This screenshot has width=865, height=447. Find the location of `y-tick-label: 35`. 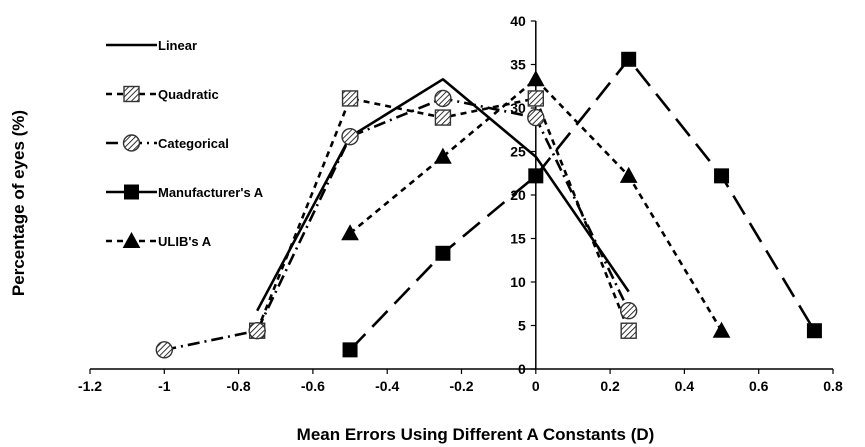

y-tick-label: 35 is located at coordinates (518, 65).